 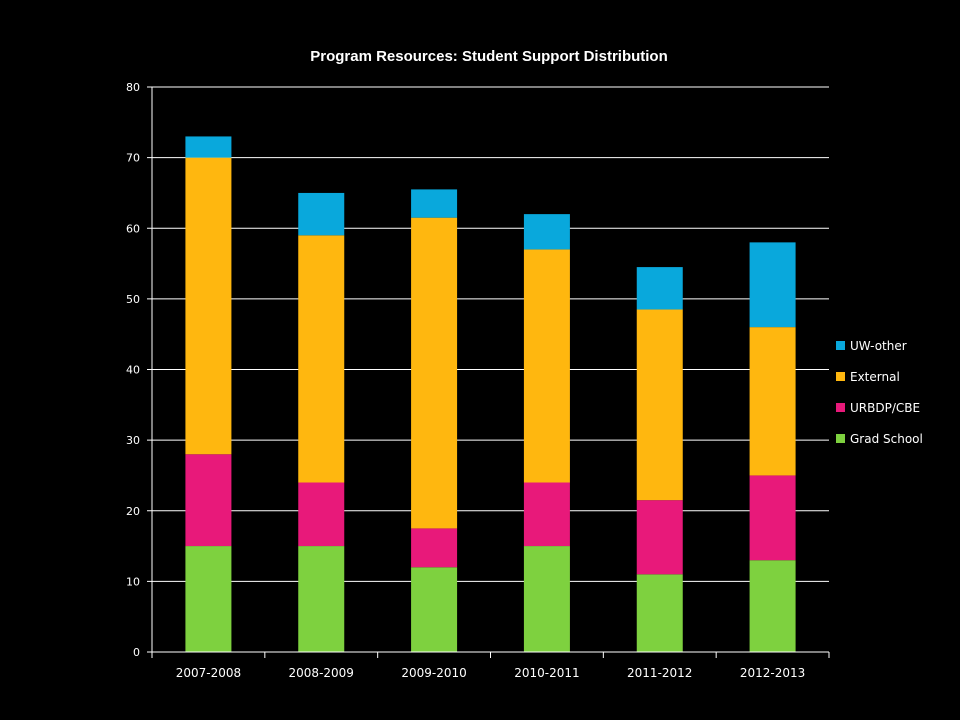 What do you see at coordinates (434, 203) in the screenshot?
I see `bar-segment-uw-other-2009-2010` at bounding box center [434, 203].